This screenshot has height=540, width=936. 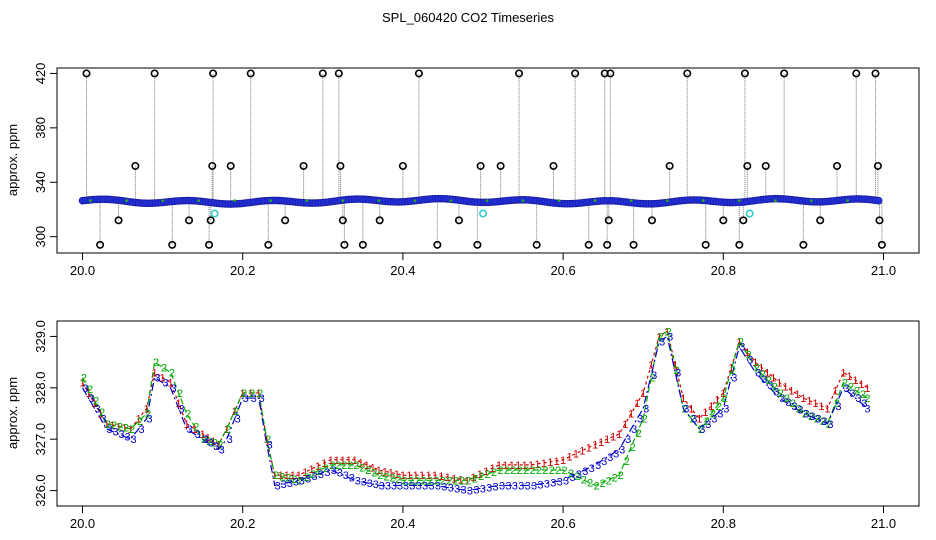 What do you see at coordinates (242, 270) in the screenshot?
I see `x-tick-label: 20.2` at bounding box center [242, 270].